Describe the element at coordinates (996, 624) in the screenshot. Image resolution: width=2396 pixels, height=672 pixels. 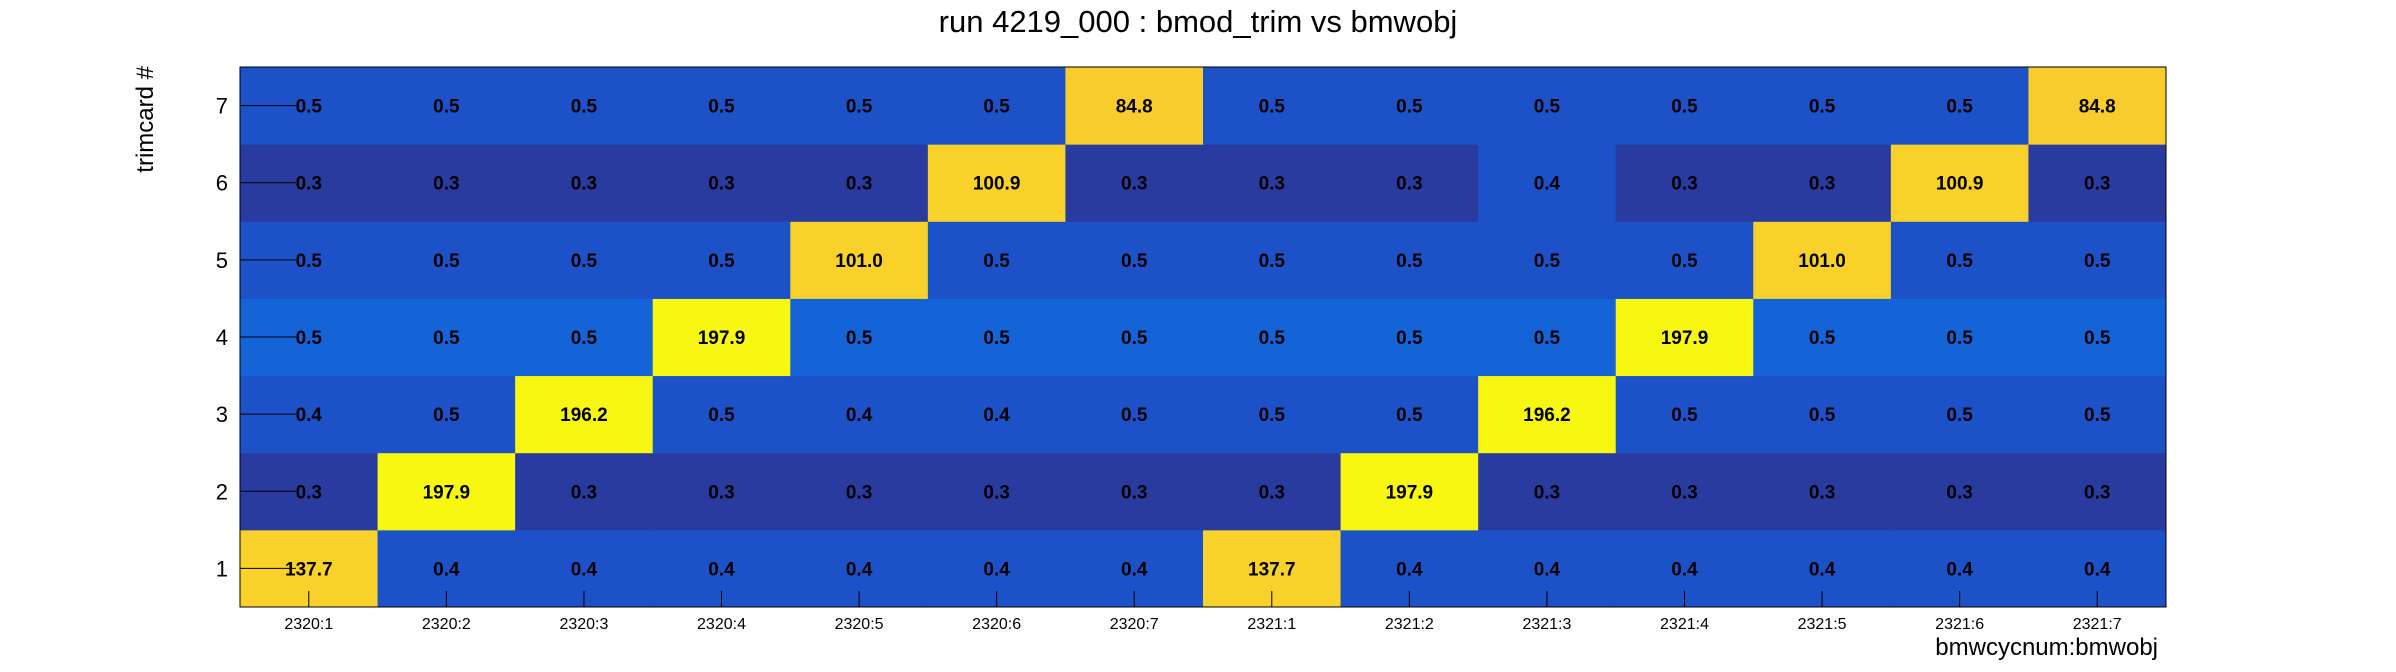
I see `x-tick-label: 2320:6` at that location.